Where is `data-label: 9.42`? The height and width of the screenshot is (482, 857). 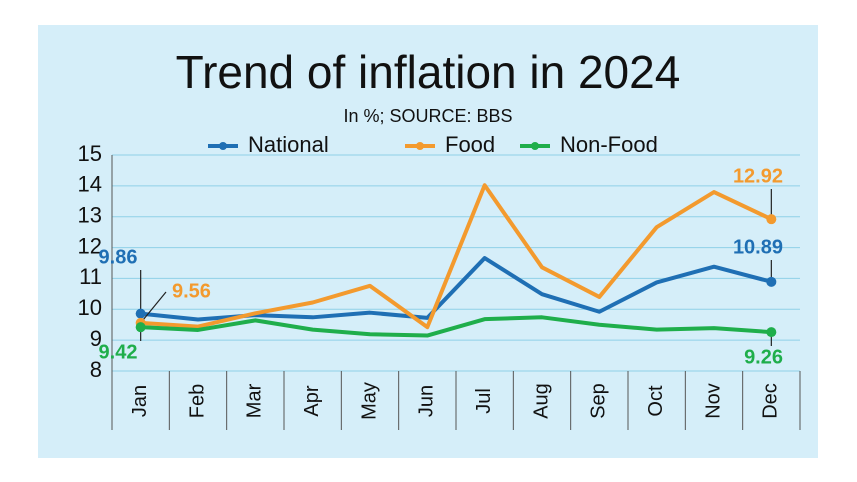
data-label: 9.42 is located at coordinates (118, 352).